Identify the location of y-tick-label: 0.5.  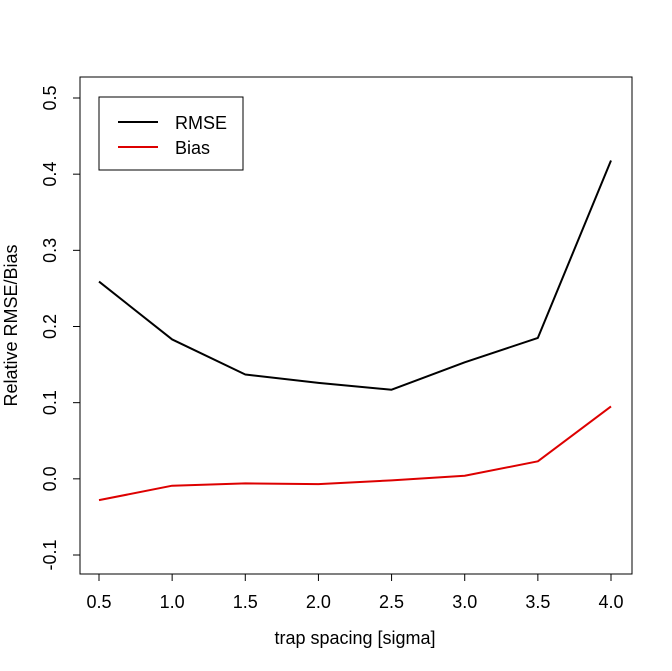
(50, 97).